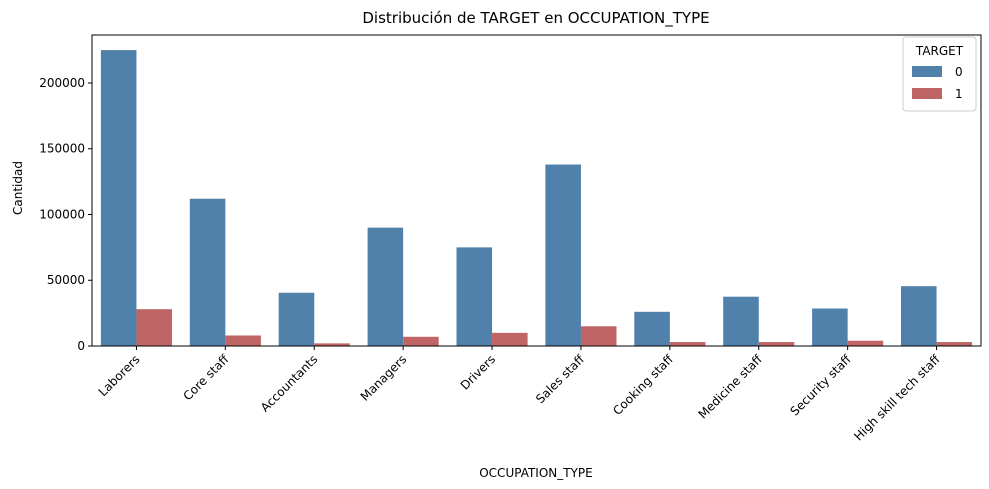 The image size is (989, 489). I want to click on x-tick-label: Core staff, so click(206, 378).